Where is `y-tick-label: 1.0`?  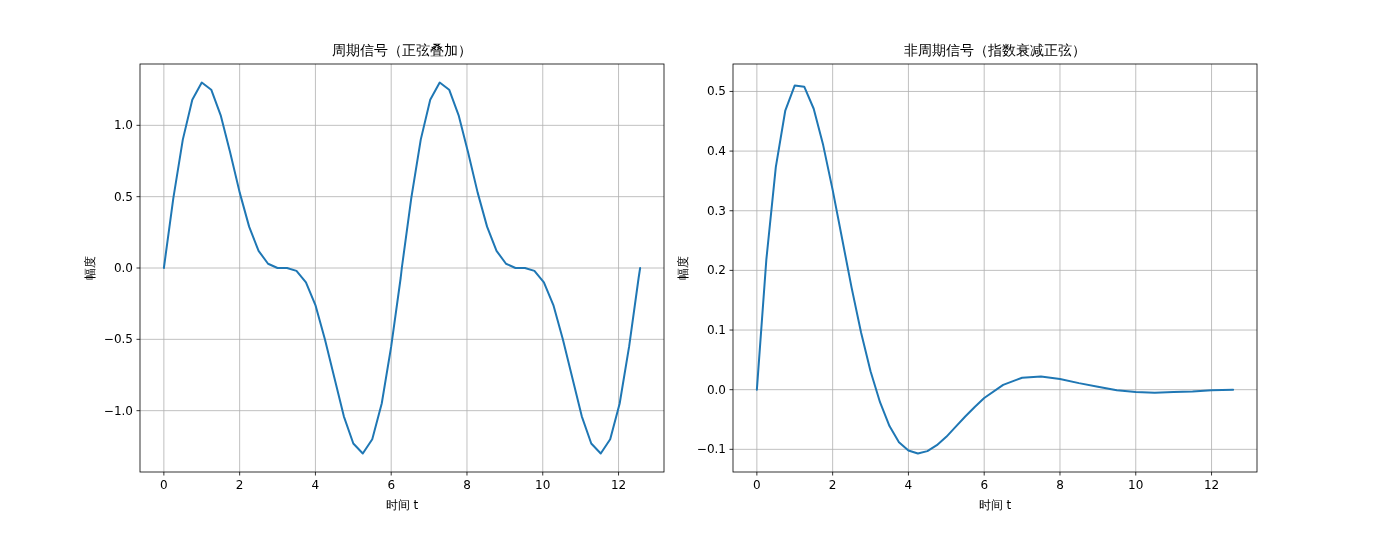 y-tick-label: 1.0 is located at coordinates (123, 125).